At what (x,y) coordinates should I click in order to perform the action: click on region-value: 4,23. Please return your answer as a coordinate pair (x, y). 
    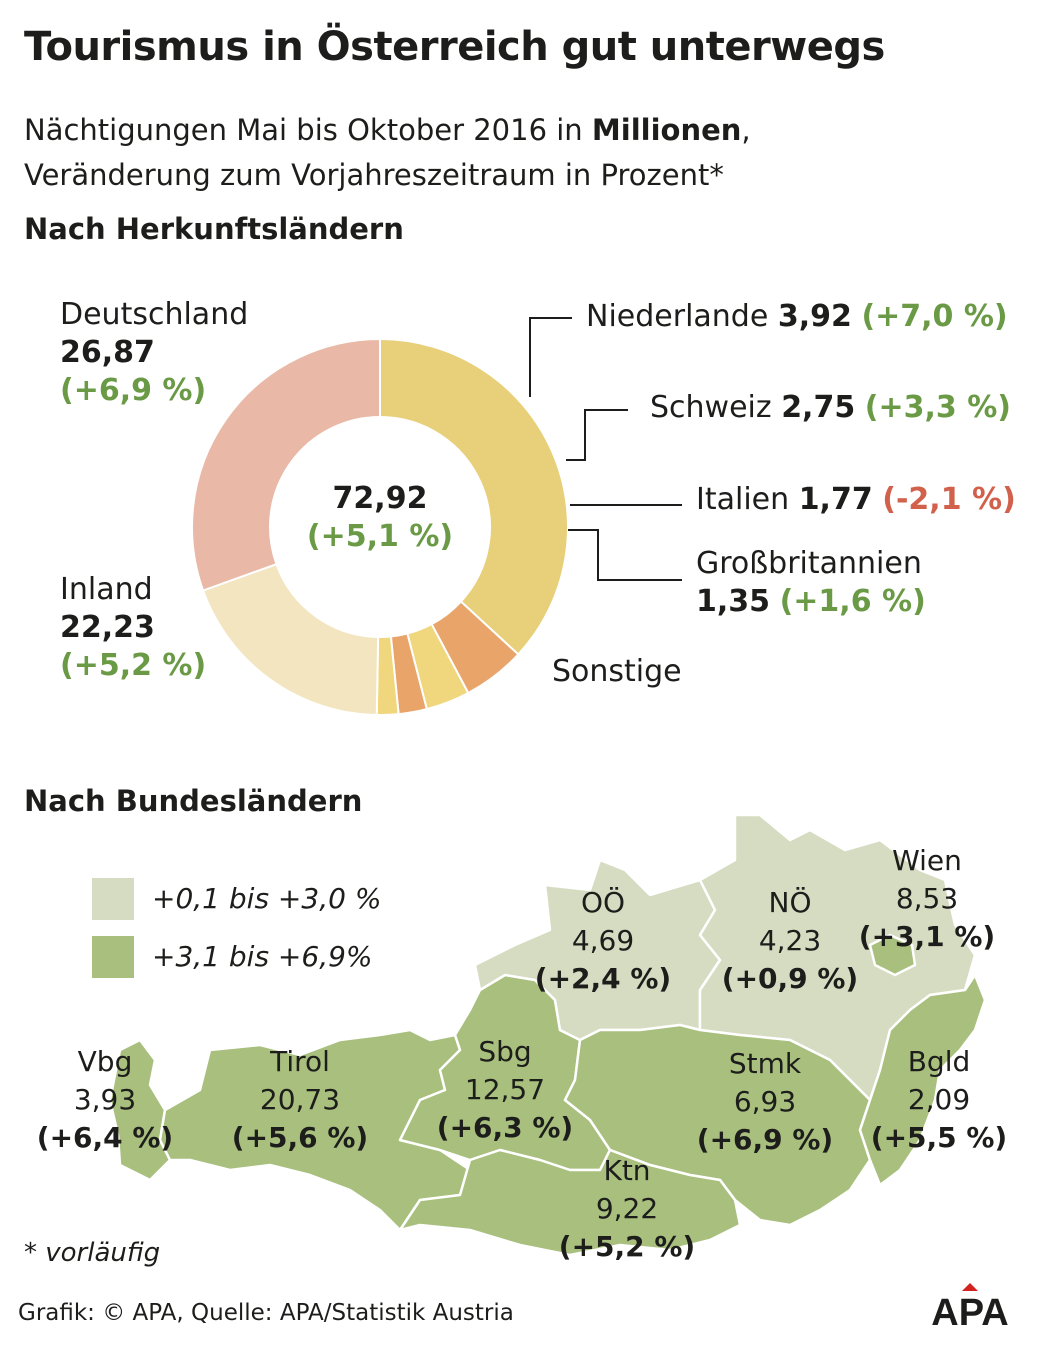
    Looking at the image, I should click on (790, 940).